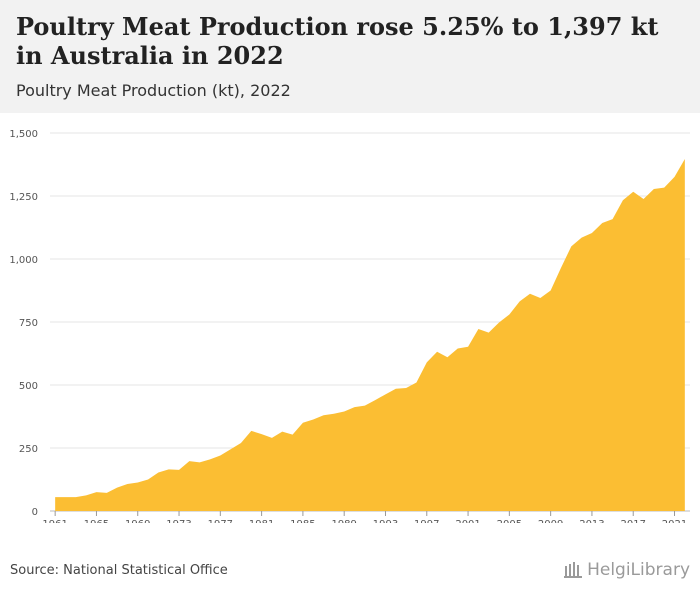 Image resolution: width=700 pixels, height=596 pixels. What do you see at coordinates (385, 521) in the screenshot?
I see `x-tick-label: 1993` at bounding box center [385, 521].